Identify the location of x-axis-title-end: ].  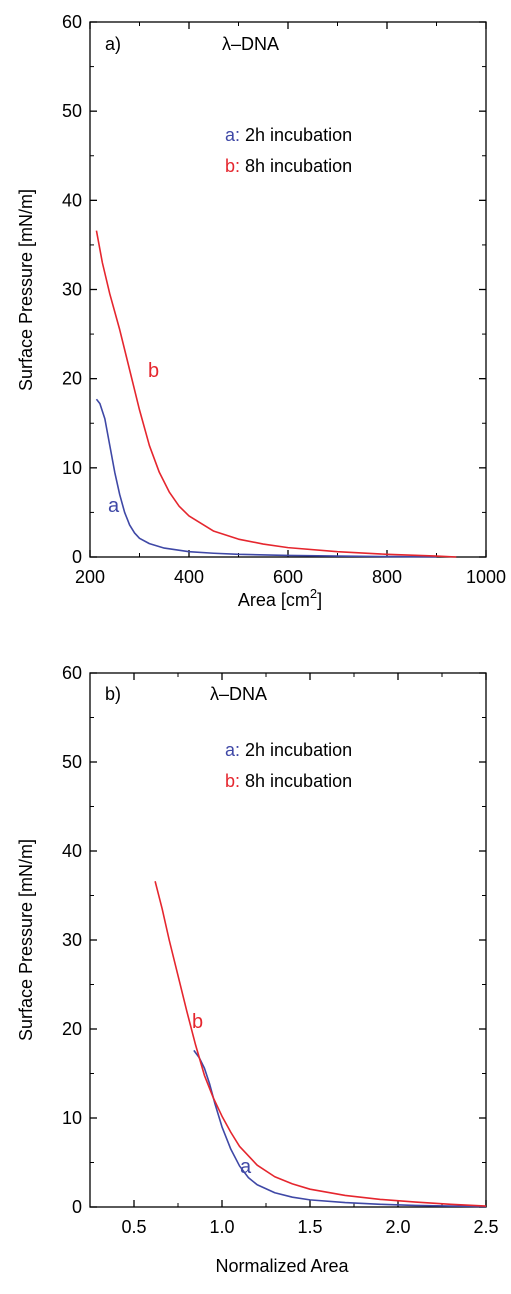
(319, 600).